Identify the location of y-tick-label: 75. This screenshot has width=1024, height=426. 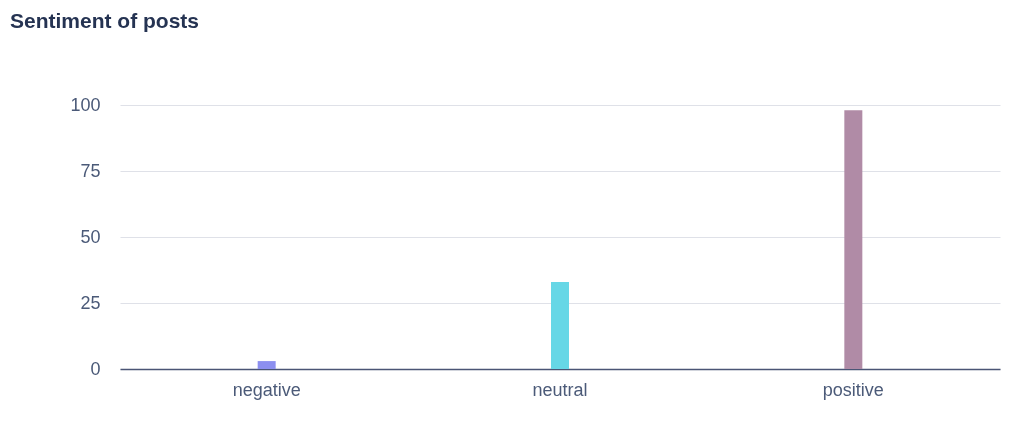
(90, 170).